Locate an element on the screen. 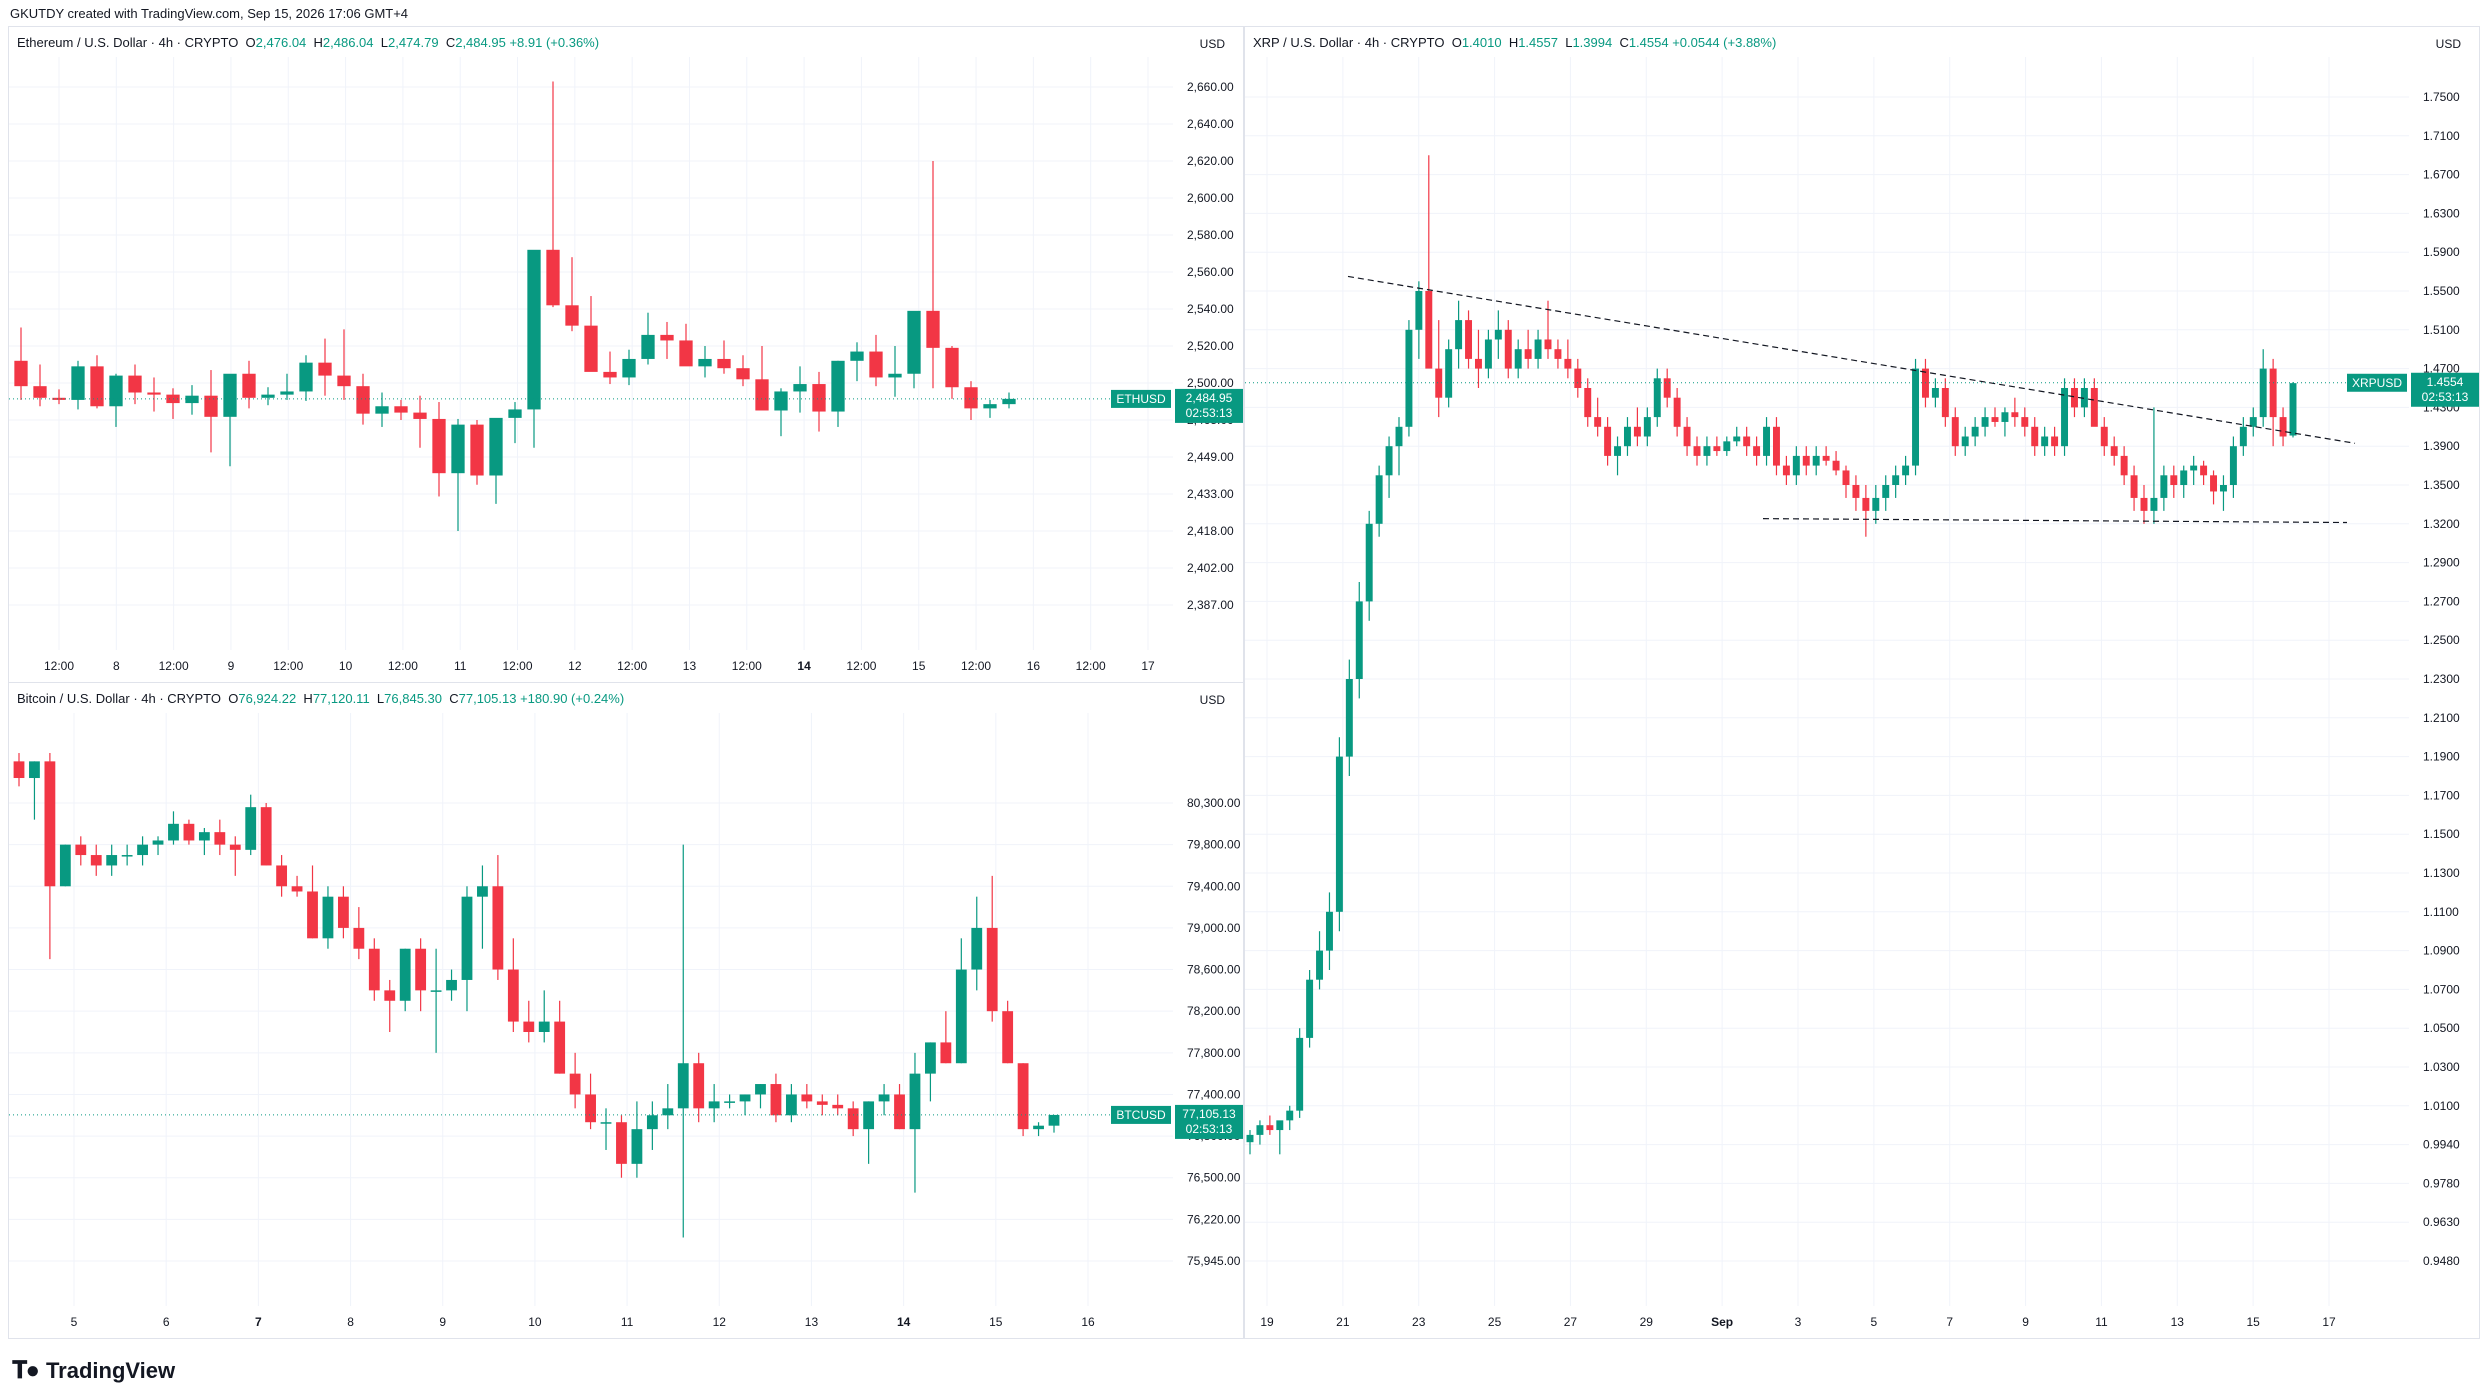 The width and height of the screenshot is (2487, 1395). y-tick-label: 2,560.00 is located at coordinates (1210, 272).